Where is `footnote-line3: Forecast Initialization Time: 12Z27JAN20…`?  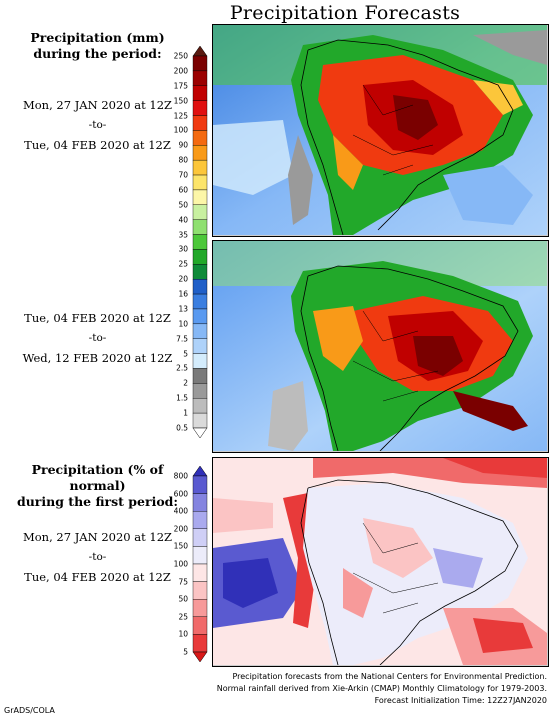
footnote-line3: Forecast Initialization Time: 12Z27JAN20… is located at coordinates (460, 700).